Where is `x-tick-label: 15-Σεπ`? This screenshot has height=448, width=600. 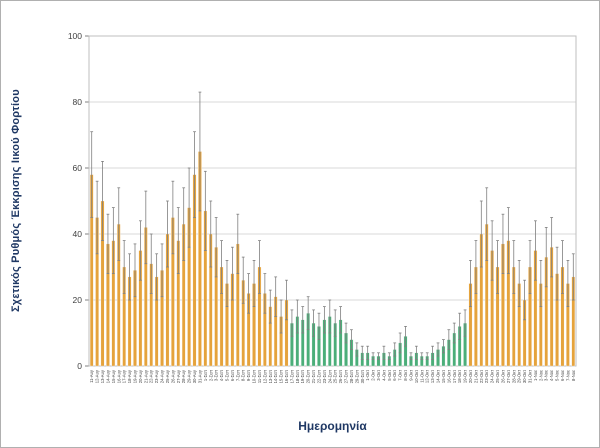 x-tick-label: 15-Σεπ is located at coordinates (281, 377).